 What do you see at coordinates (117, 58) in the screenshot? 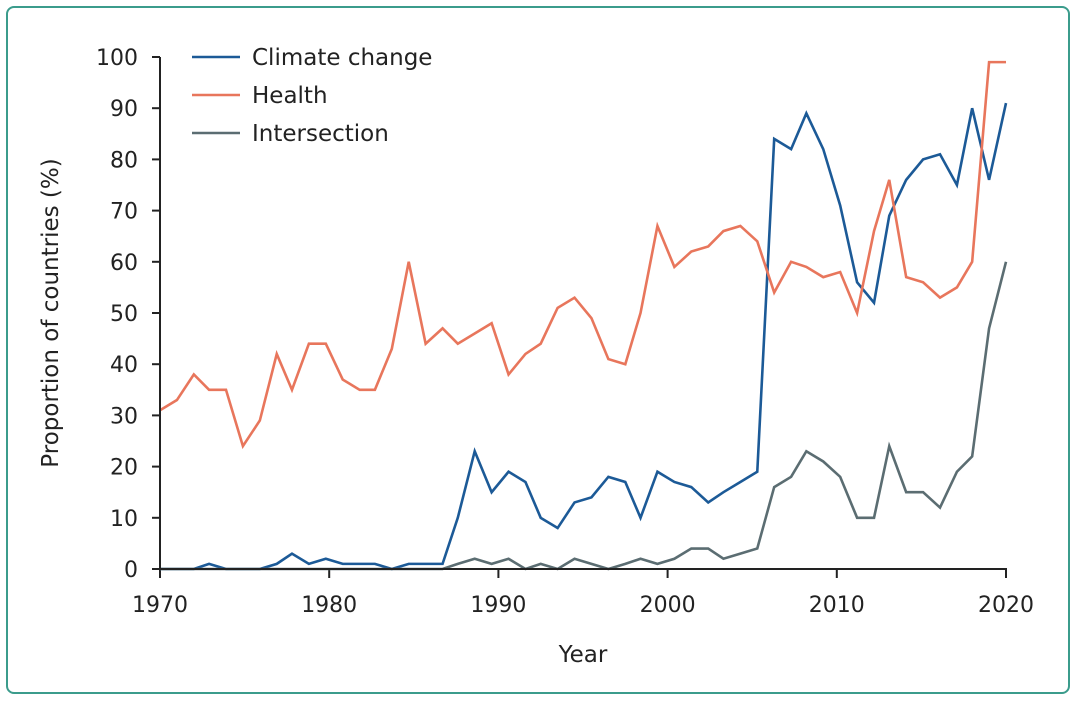
I see `y-tick-label: 100` at bounding box center [117, 58].